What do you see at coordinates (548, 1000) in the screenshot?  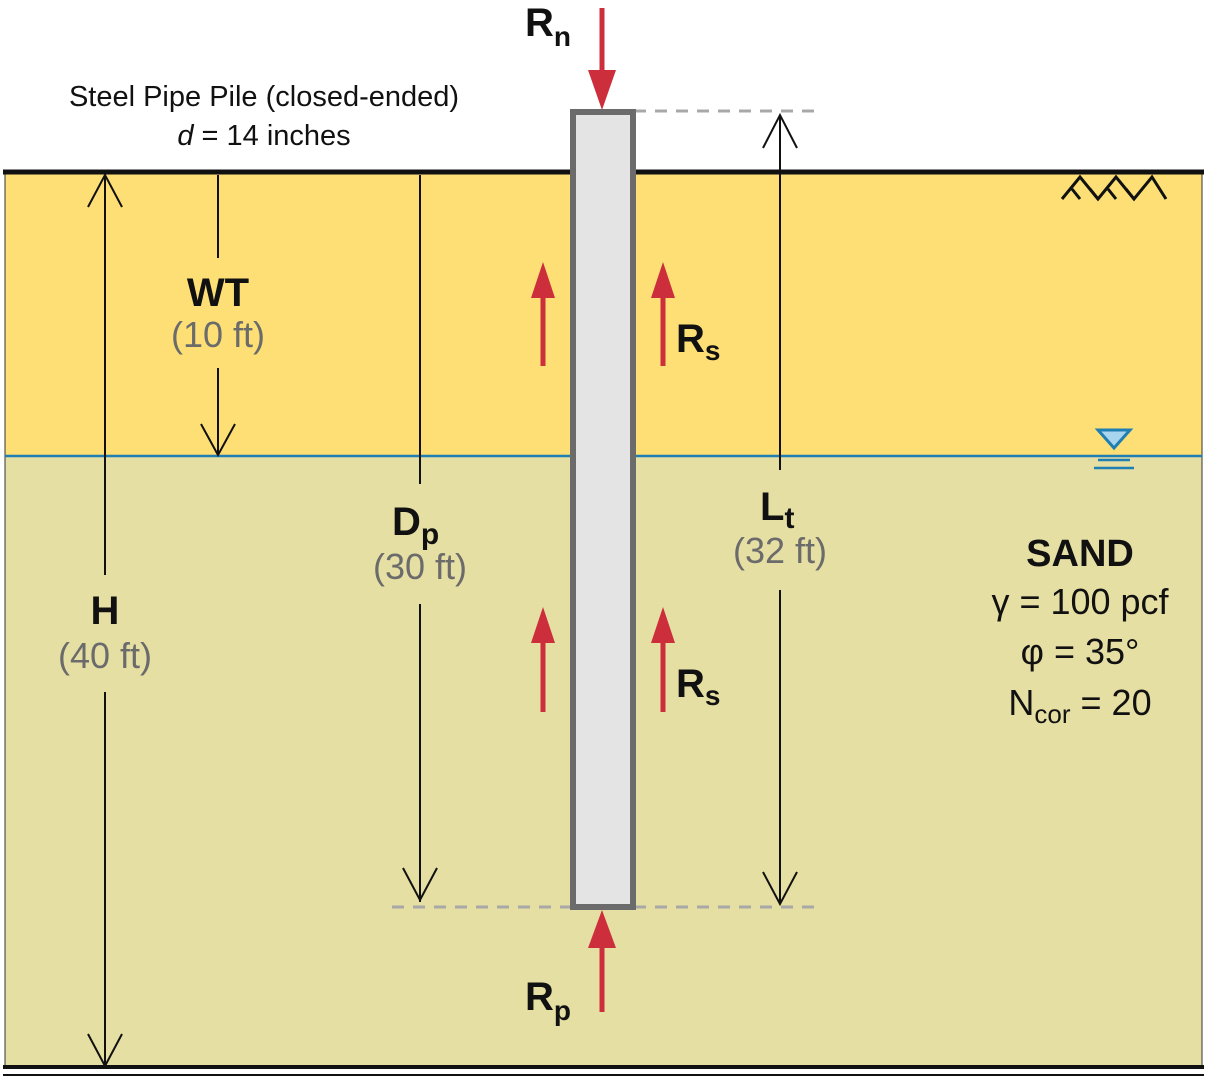 I see `rp-label: Rp` at bounding box center [548, 1000].